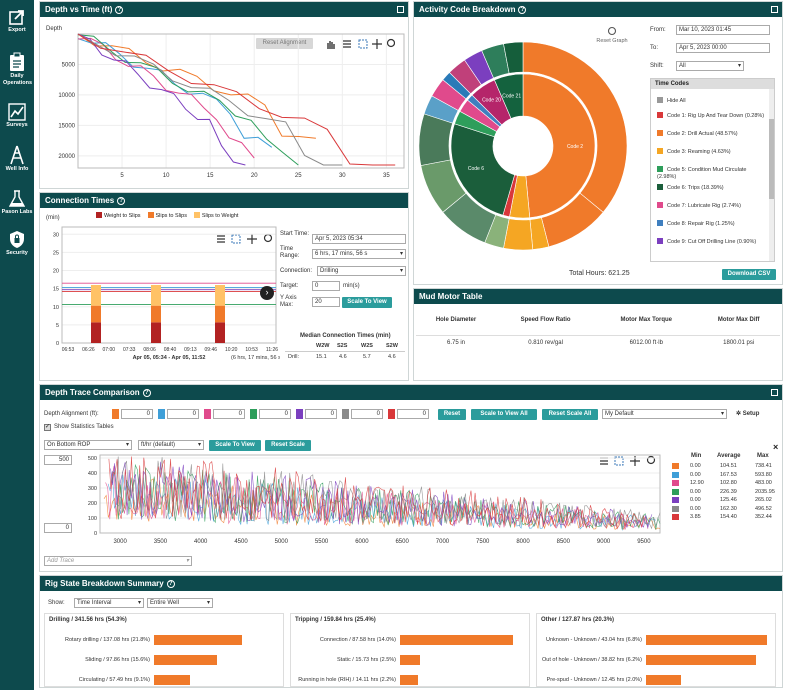 Image resolution: width=785 pixels, height=690 pixels. I want to click on y-tick-label: 400, so click(92, 474).